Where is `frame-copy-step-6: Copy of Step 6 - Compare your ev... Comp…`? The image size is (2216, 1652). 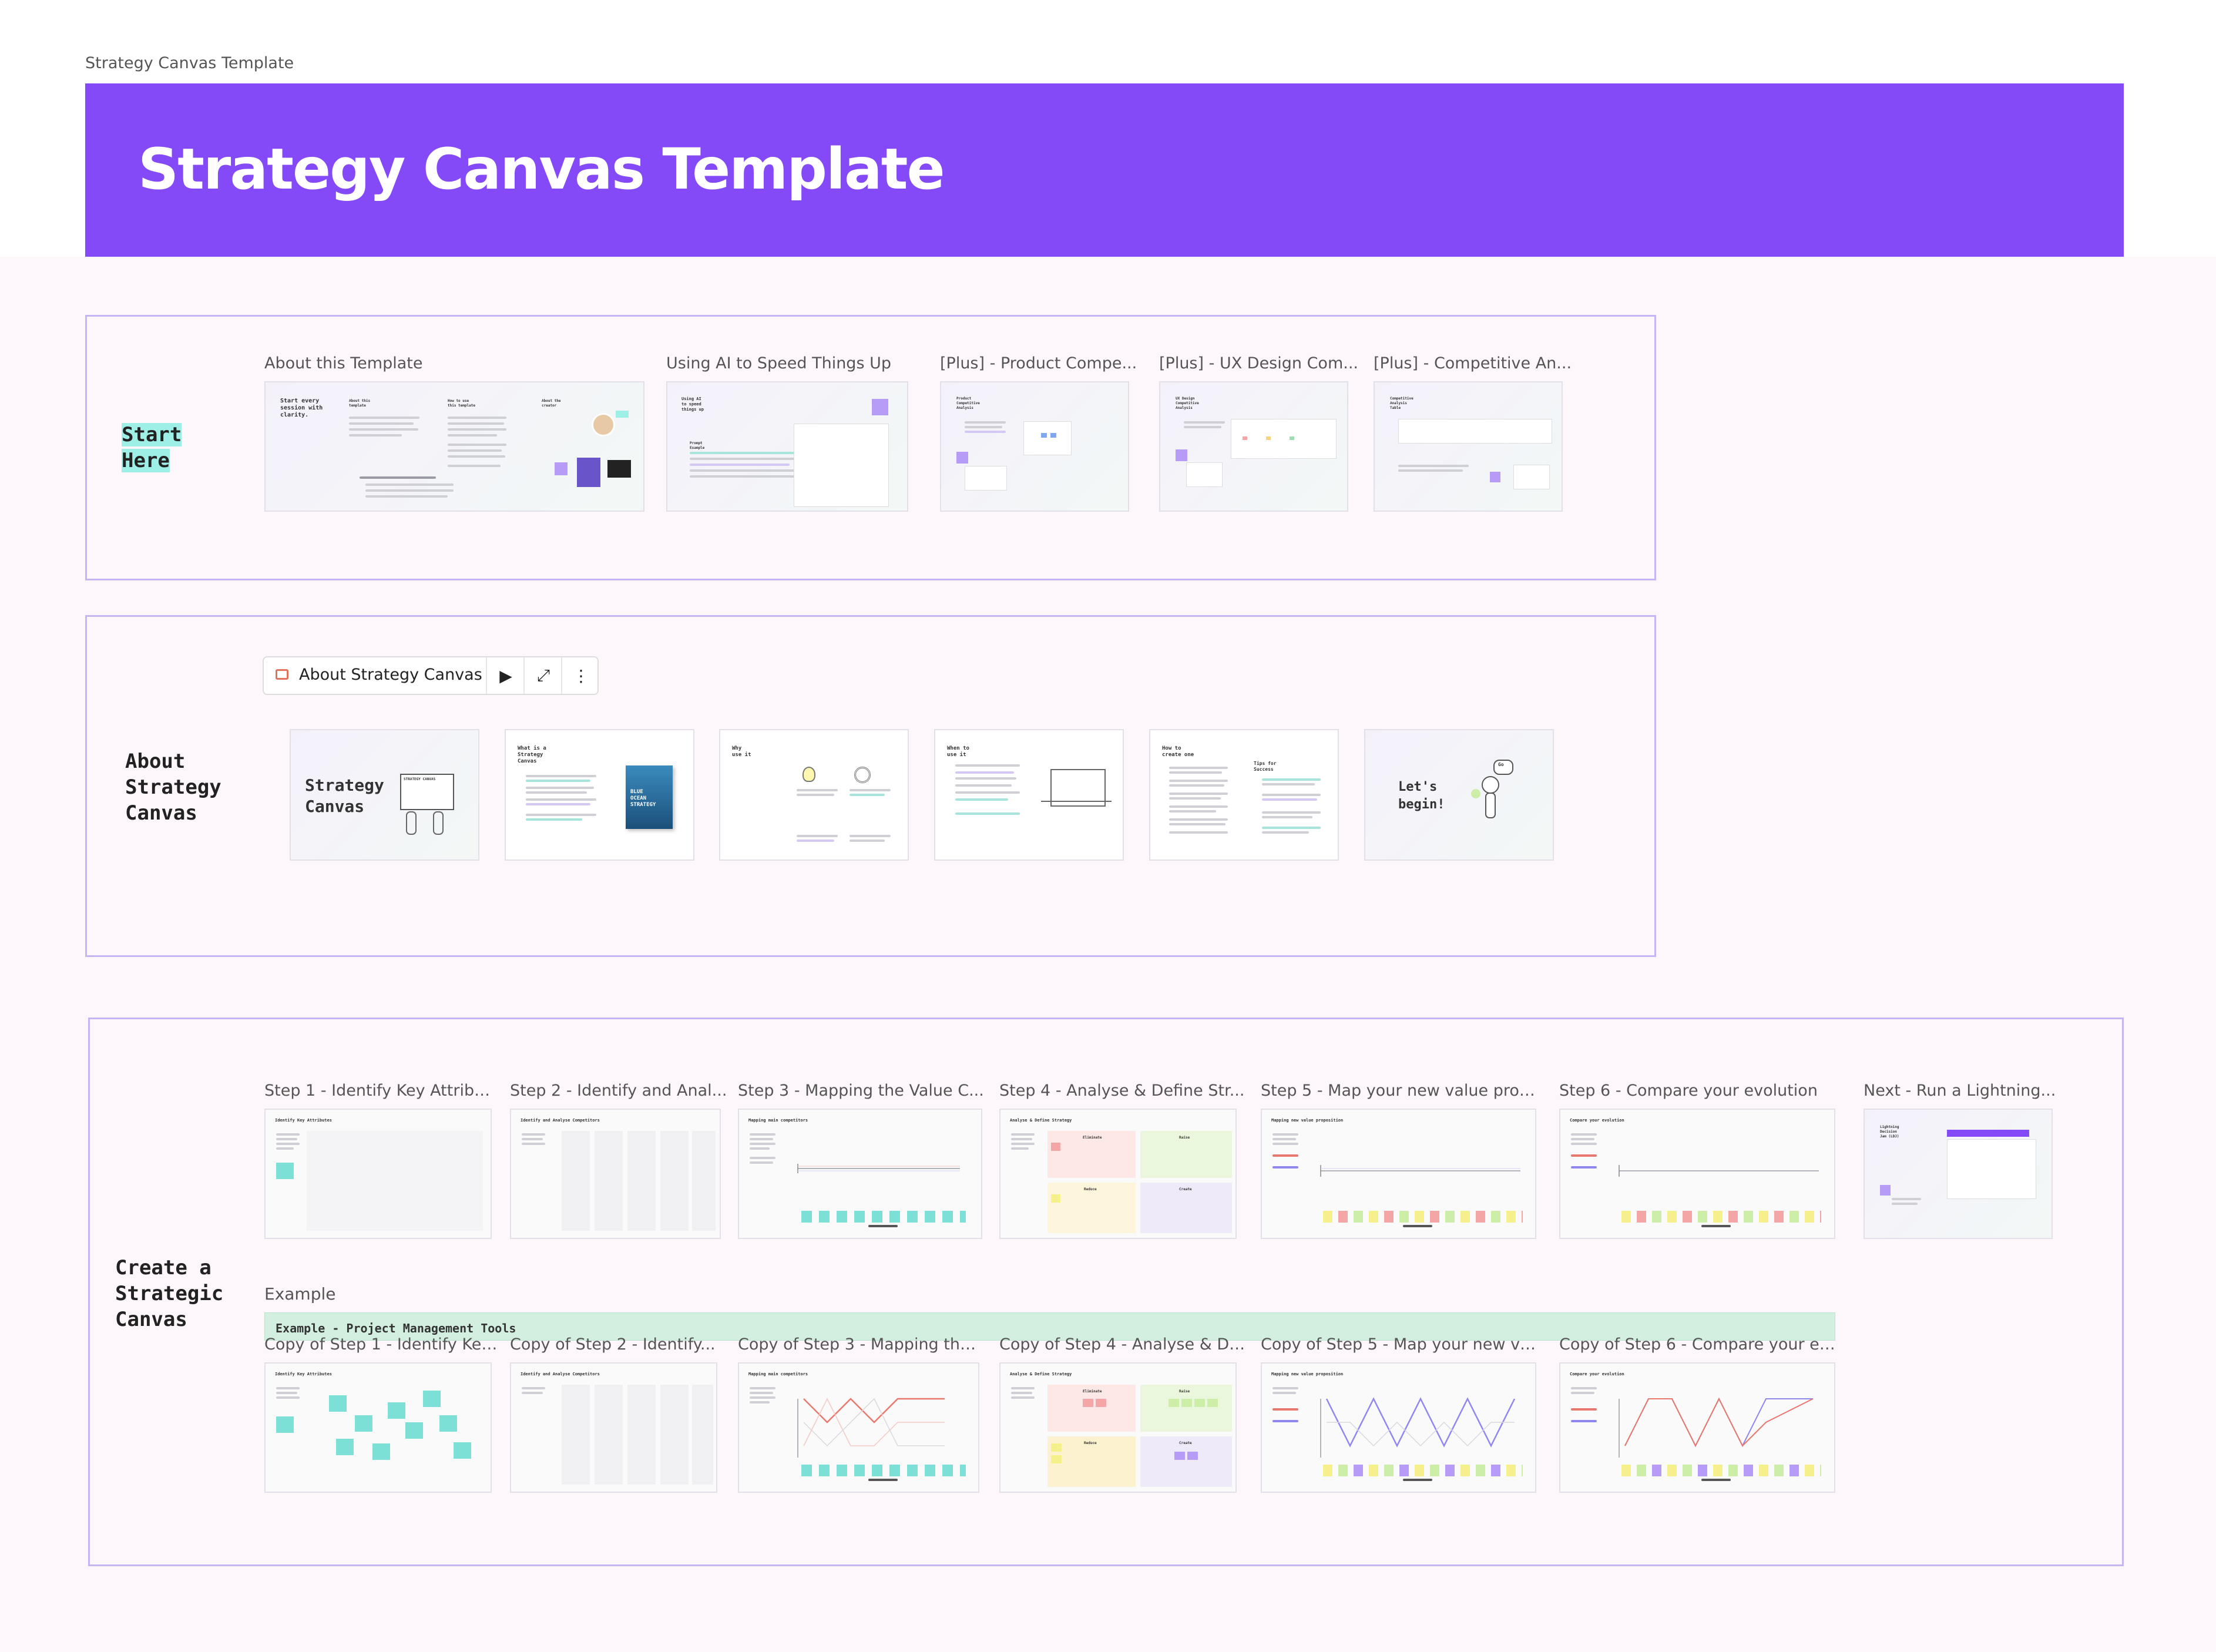
frame-copy-step-6: Copy of Step 6 - Compare your ev... Comp… is located at coordinates (1700, 1414).